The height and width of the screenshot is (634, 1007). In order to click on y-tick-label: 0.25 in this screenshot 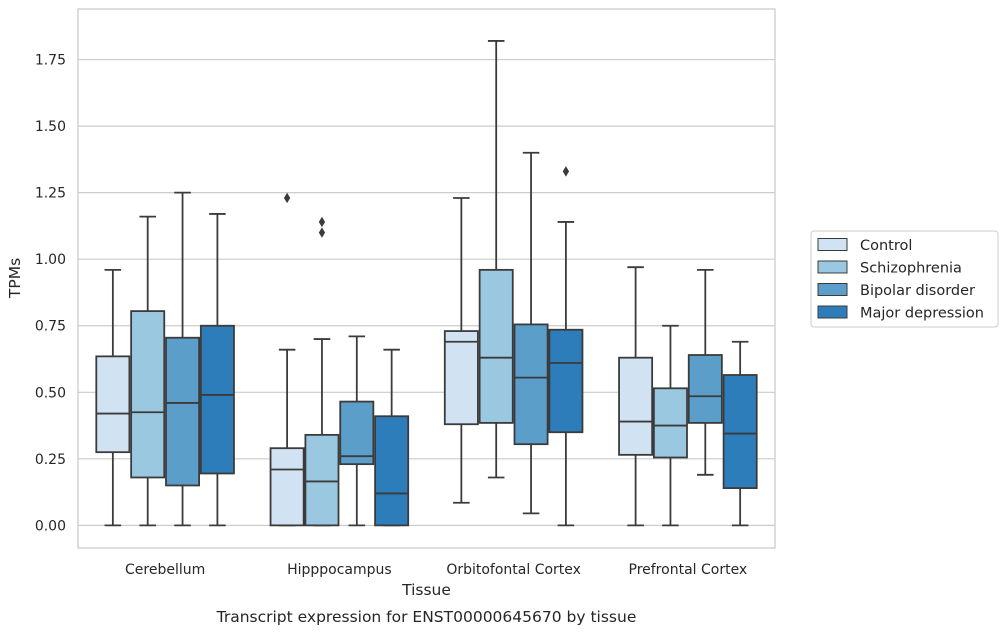, I will do `click(50, 460)`.